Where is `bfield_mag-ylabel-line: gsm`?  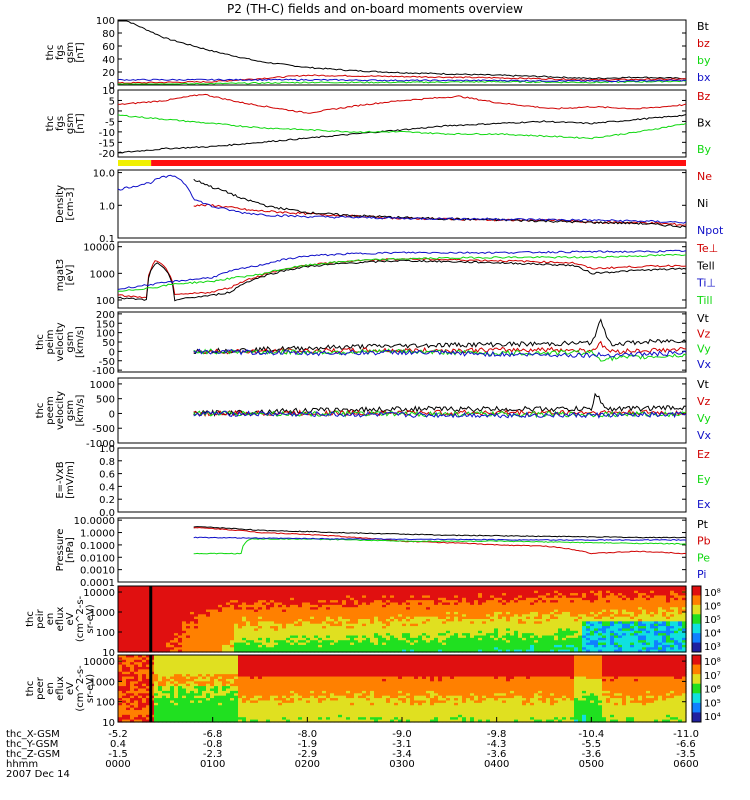
bfield_mag-ylabel-line: gsm is located at coordinates (70, 52).